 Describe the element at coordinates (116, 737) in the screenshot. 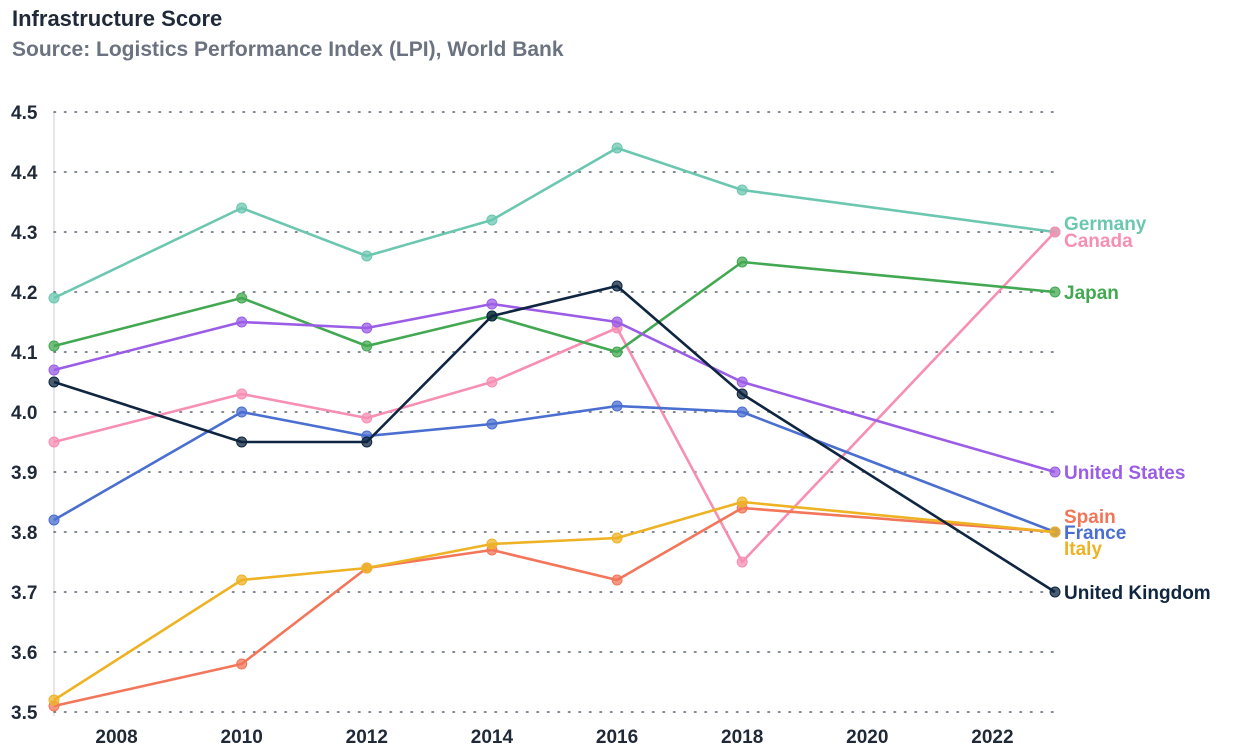

I see `x-tick-label: 2008` at that location.